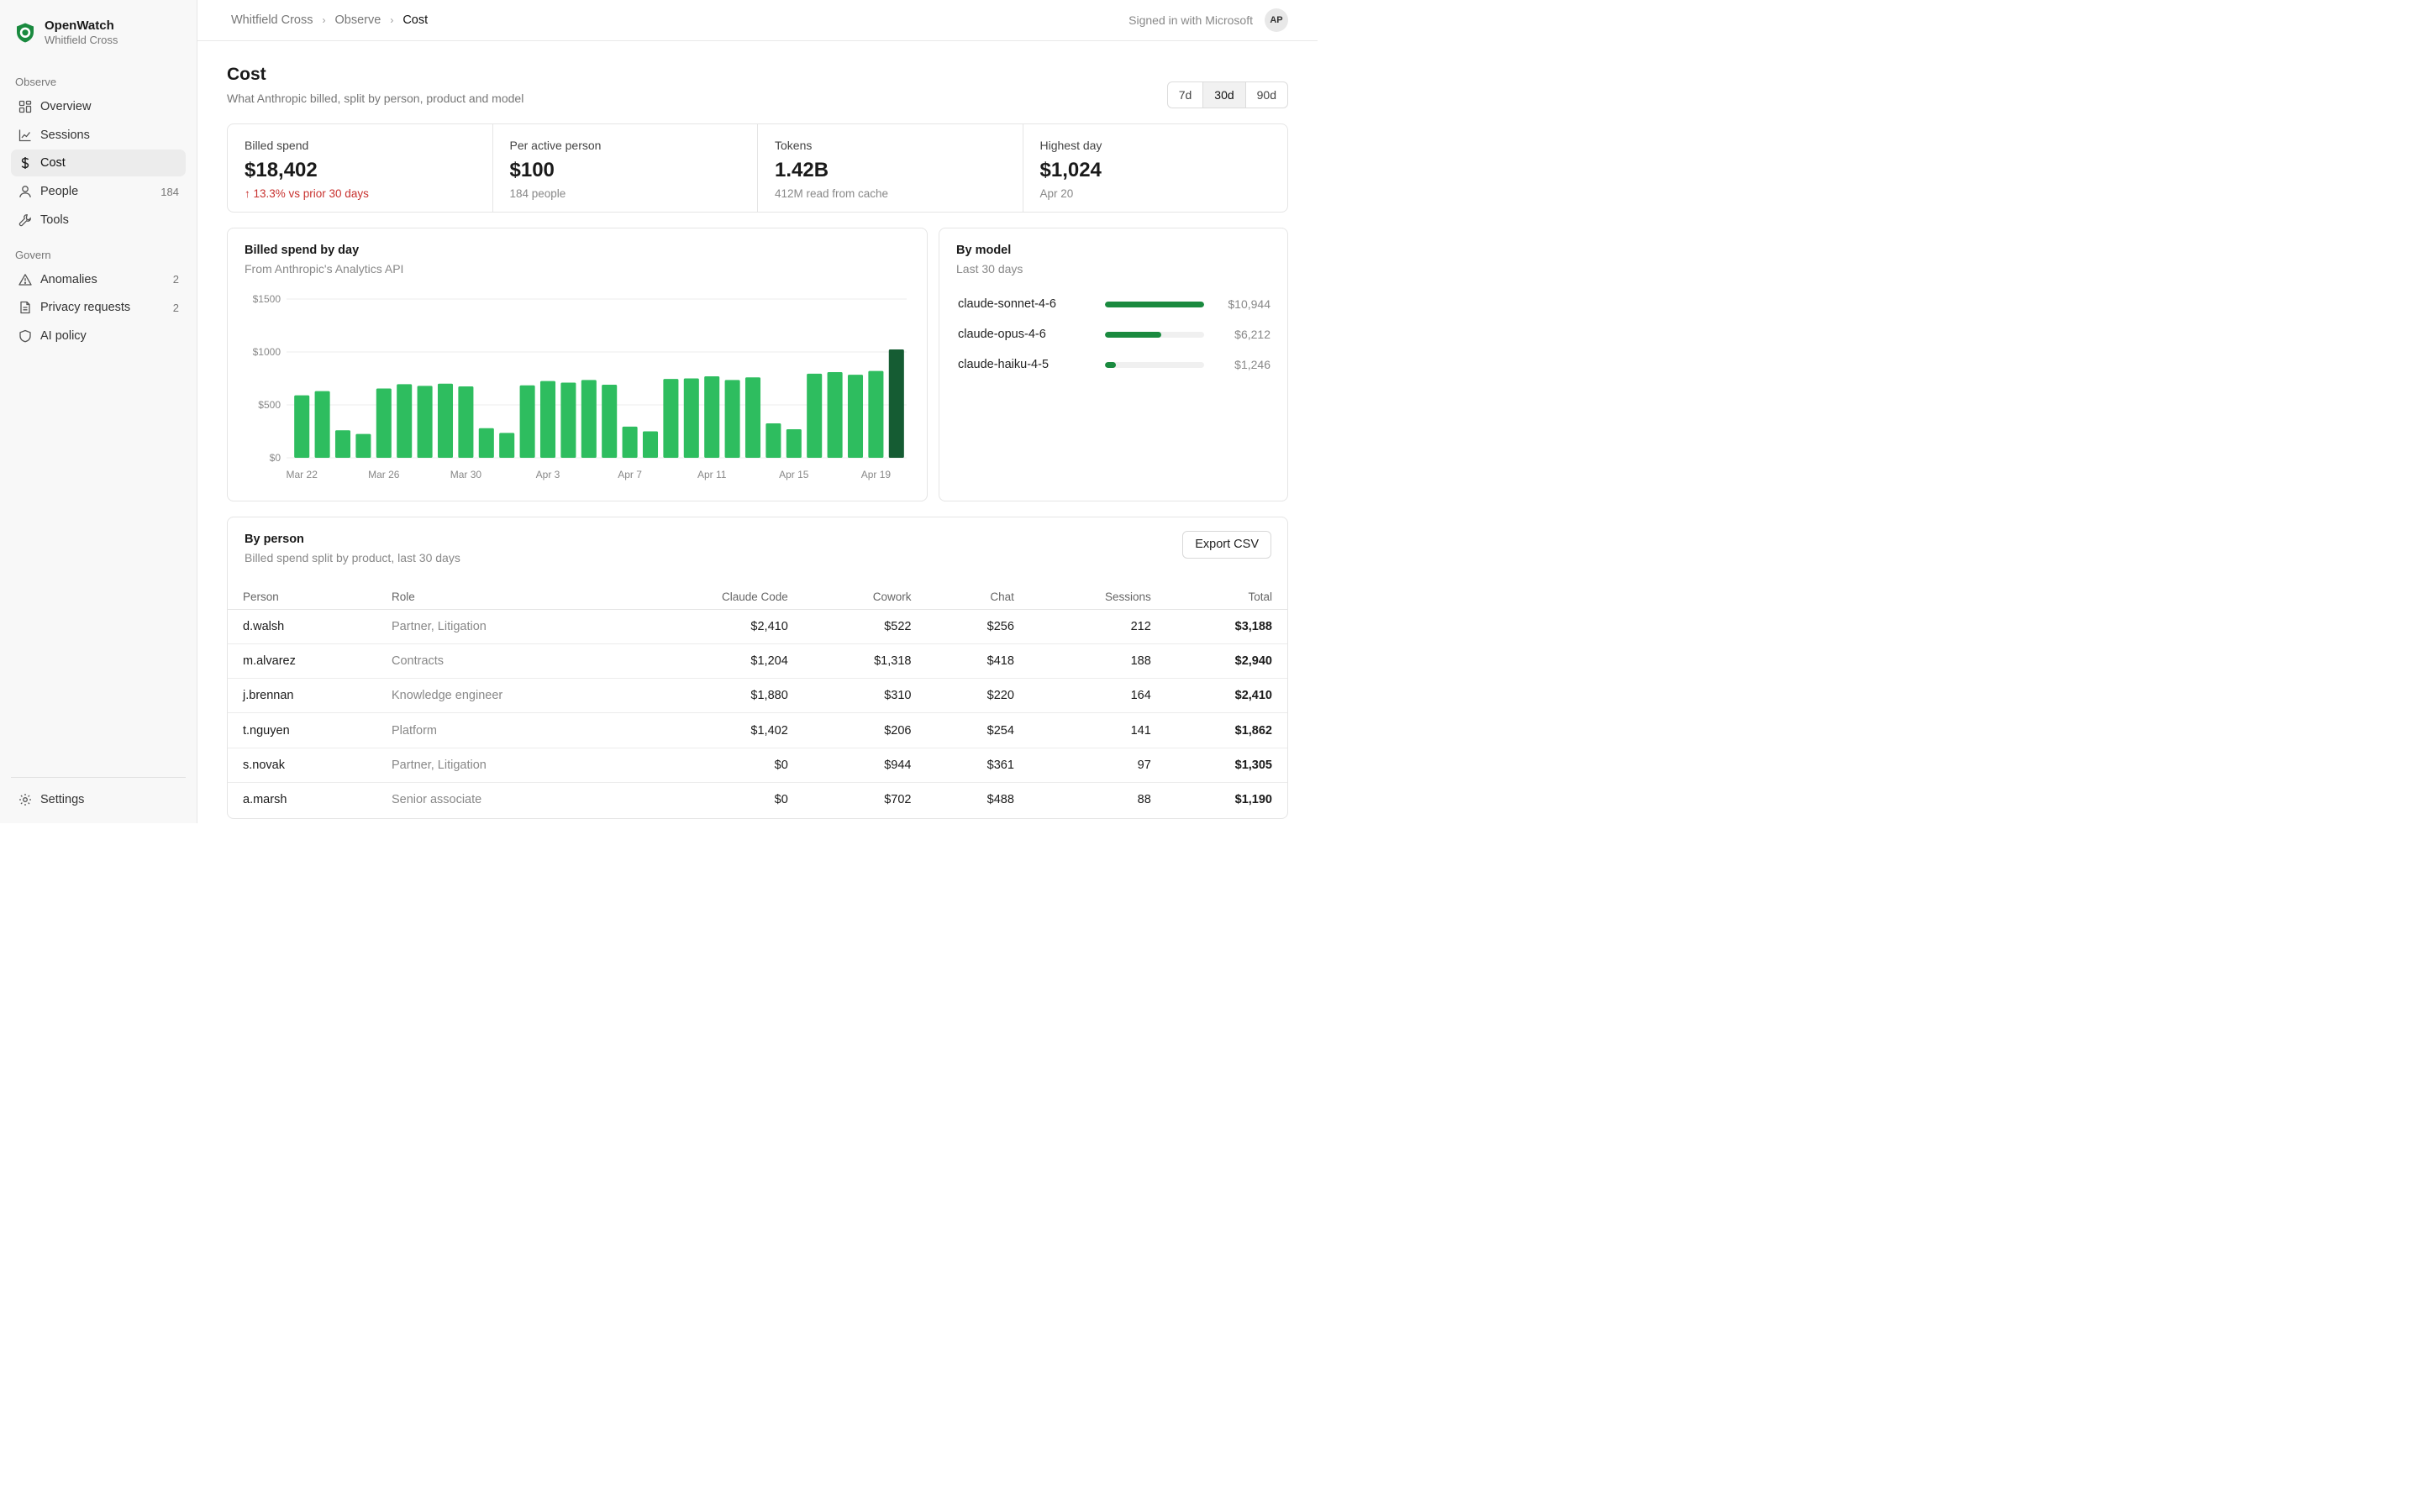 This screenshot has width=2420, height=1512. I want to click on cell-claude-code: $1,204, so click(716, 661).